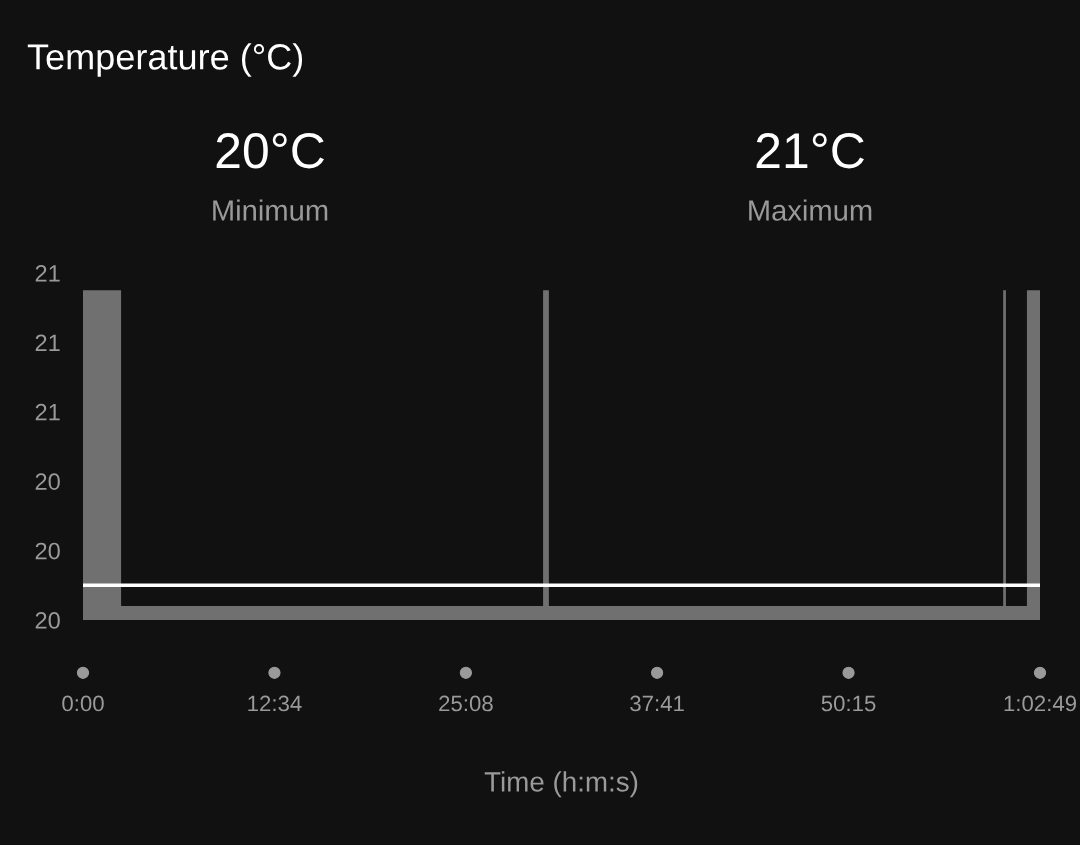  What do you see at coordinates (848, 703) in the screenshot?
I see `x-tick-label: 50:15` at bounding box center [848, 703].